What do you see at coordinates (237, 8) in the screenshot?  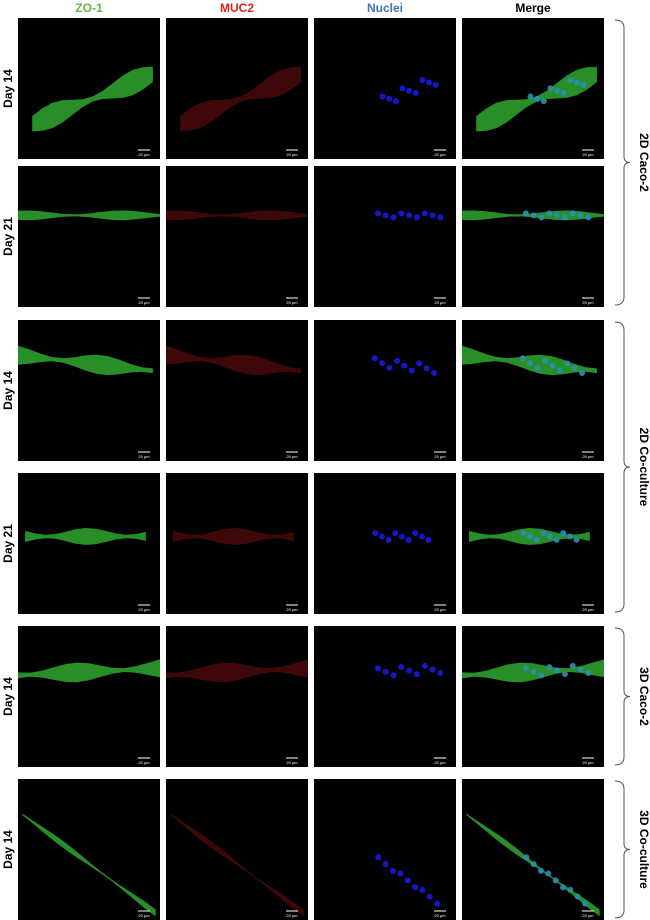 I see `column-header: MUC2` at bounding box center [237, 8].